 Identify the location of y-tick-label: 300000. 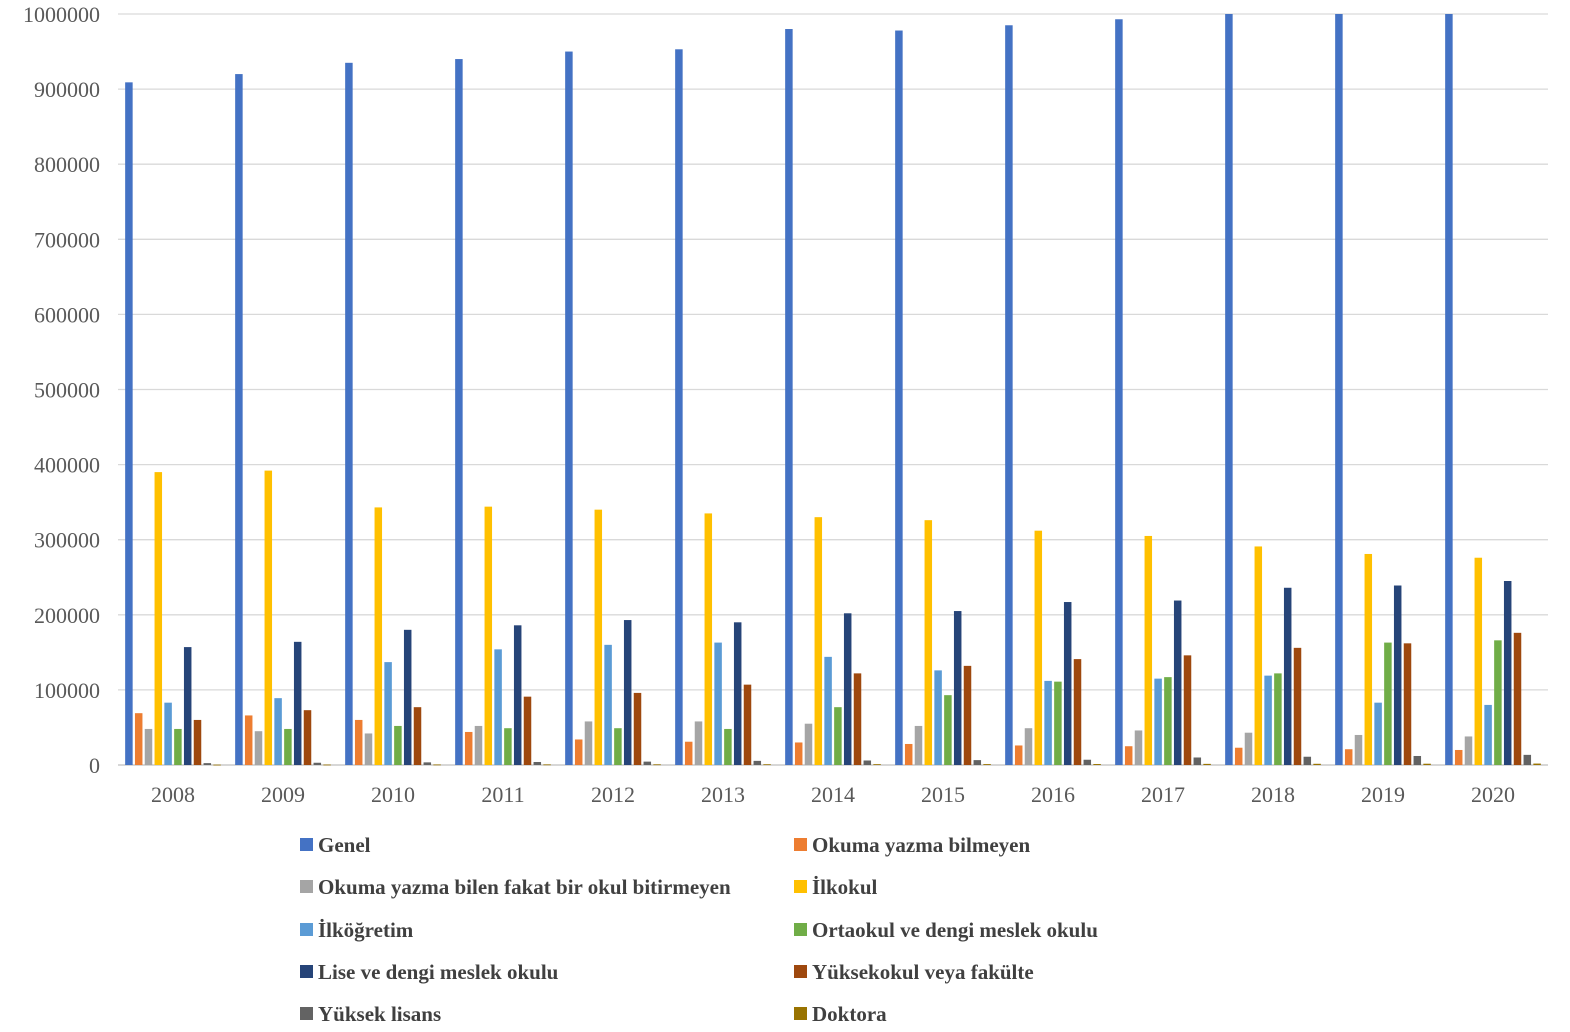
(67, 540).